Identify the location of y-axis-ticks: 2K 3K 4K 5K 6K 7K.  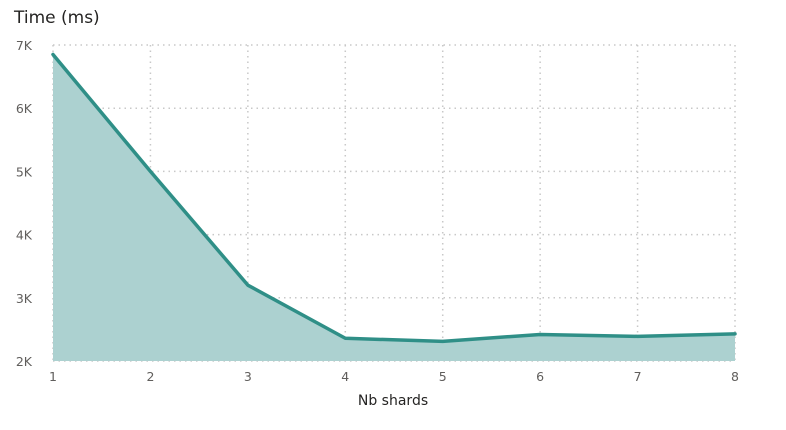
(24, 203).